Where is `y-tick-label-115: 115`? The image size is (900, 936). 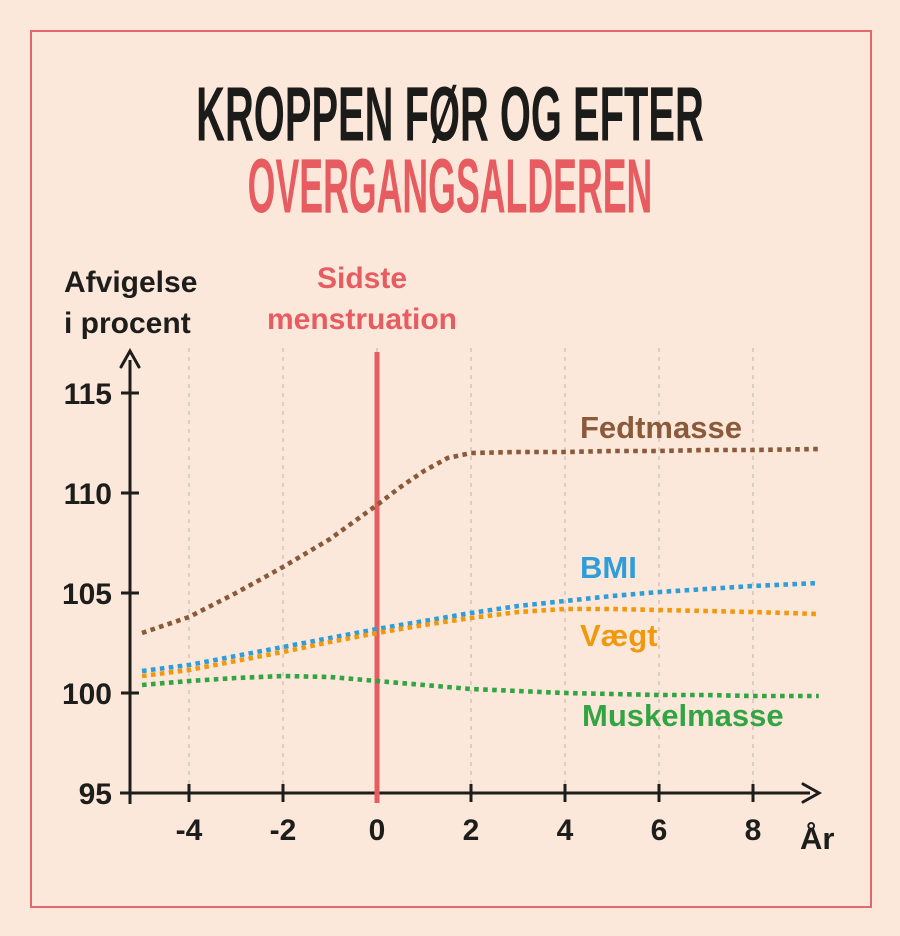 y-tick-label-115: 115 is located at coordinates (88, 394).